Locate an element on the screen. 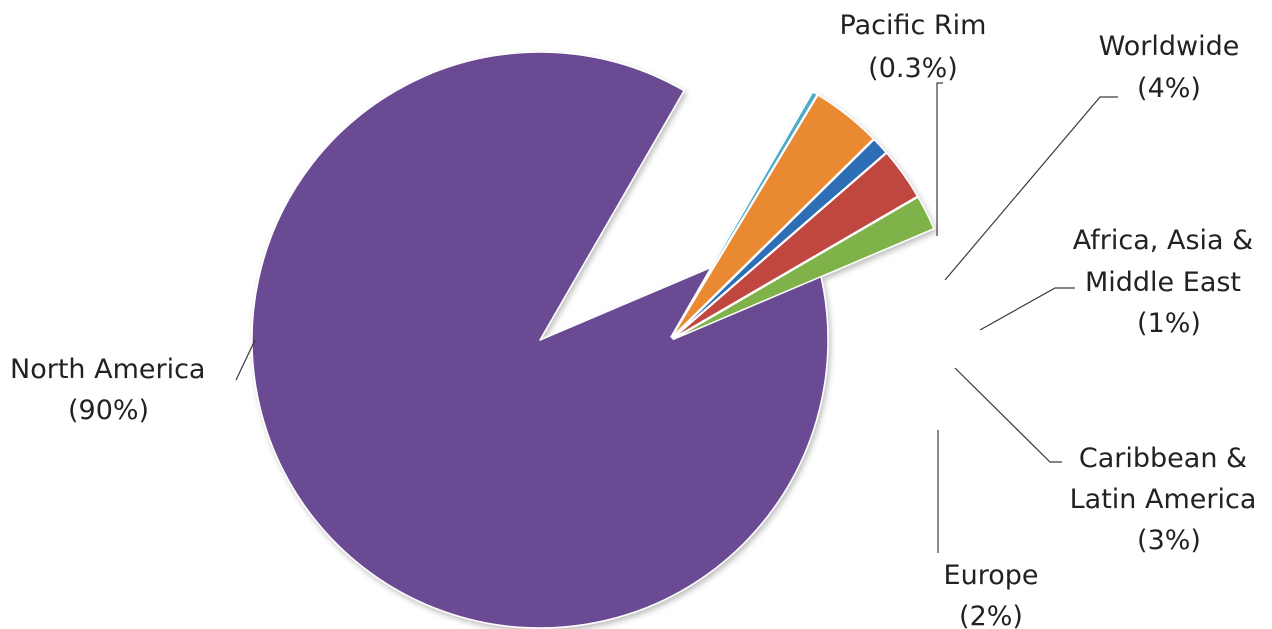 Image resolution: width=1272 pixels, height=629 pixels. slice-name-label: Latin America is located at coordinates (1163, 499).